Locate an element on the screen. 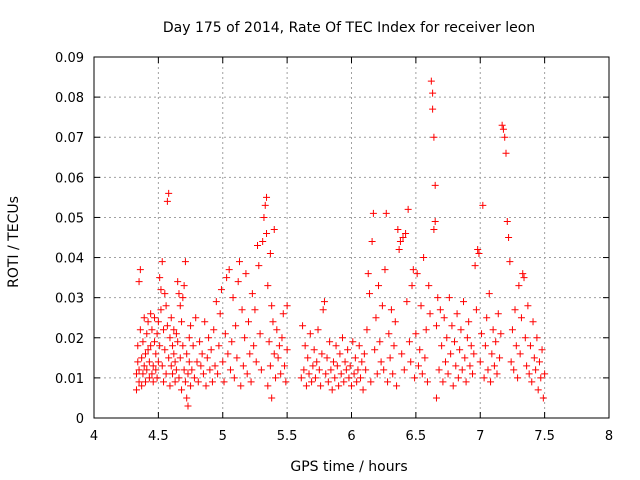 The image size is (640, 480). y-tick-label: 0.07 is located at coordinates (69, 138).